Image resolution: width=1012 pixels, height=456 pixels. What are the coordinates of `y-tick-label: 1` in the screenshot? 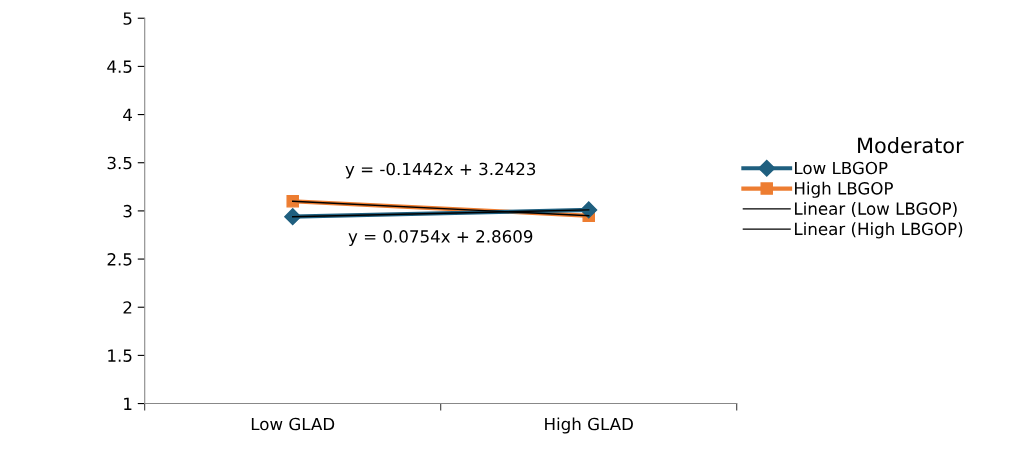 It's located at (128, 403).